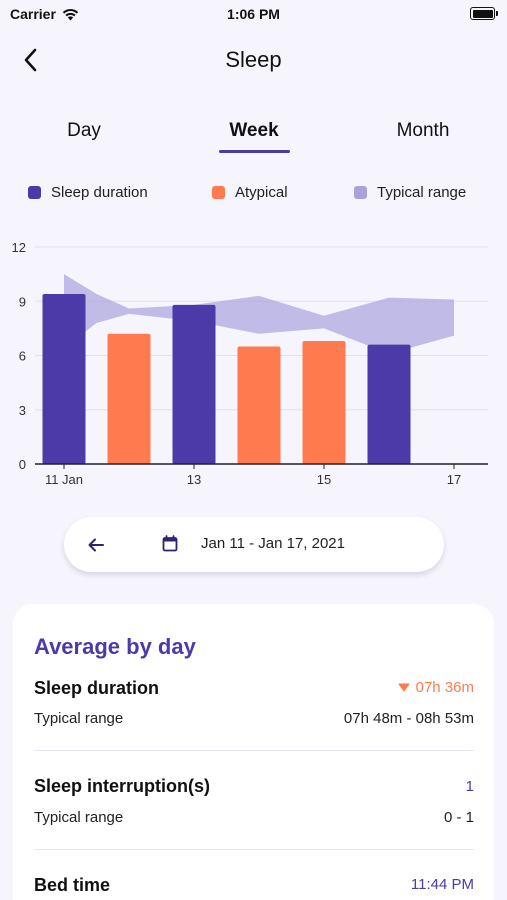 The height and width of the screenshot is (900, 507). I want to click on triangle-down-icon, so click(404, 687).